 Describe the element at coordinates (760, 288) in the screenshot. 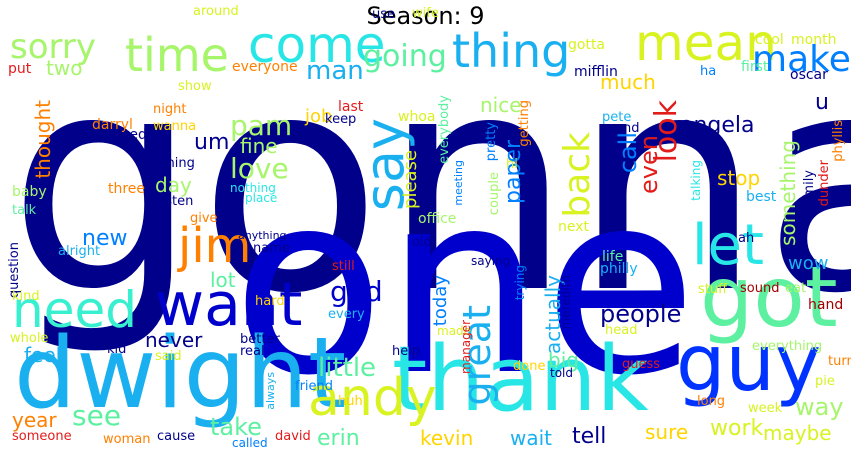

I see `word-sound: sound` at that location.